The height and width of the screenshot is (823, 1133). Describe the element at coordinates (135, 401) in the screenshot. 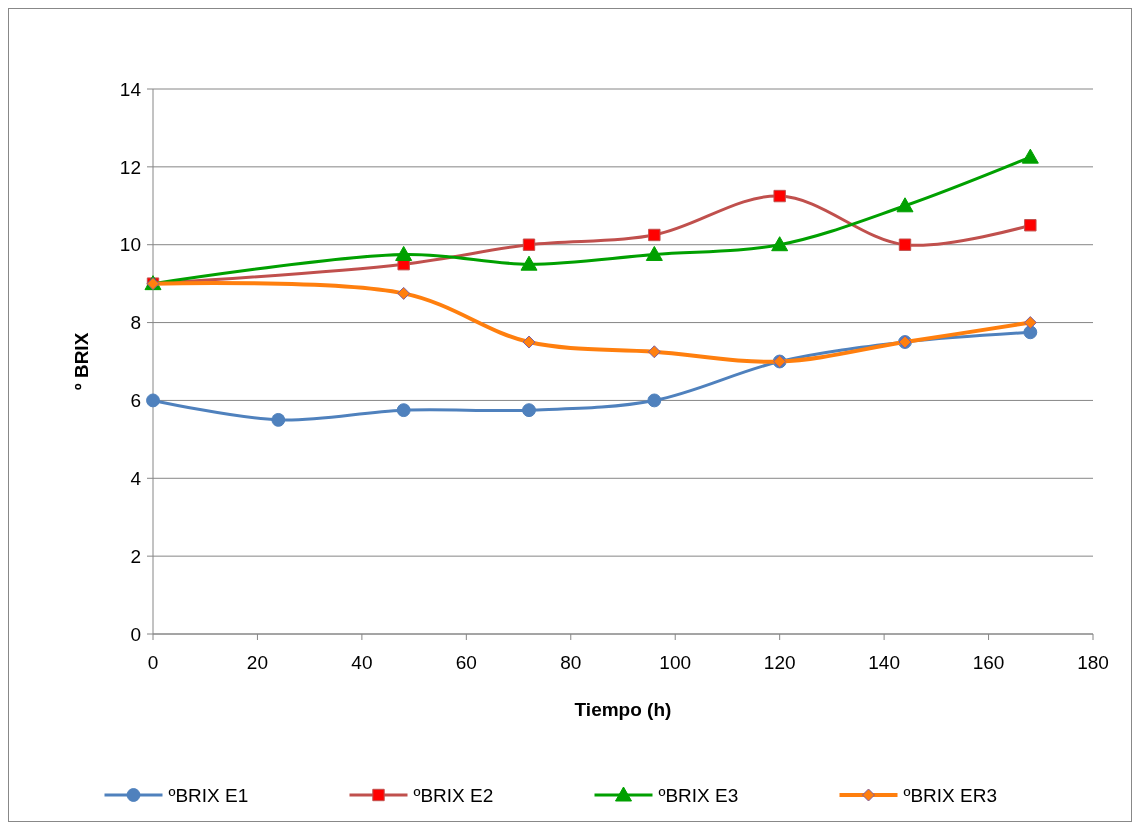

I see `y-tick-label: 6` at that location.